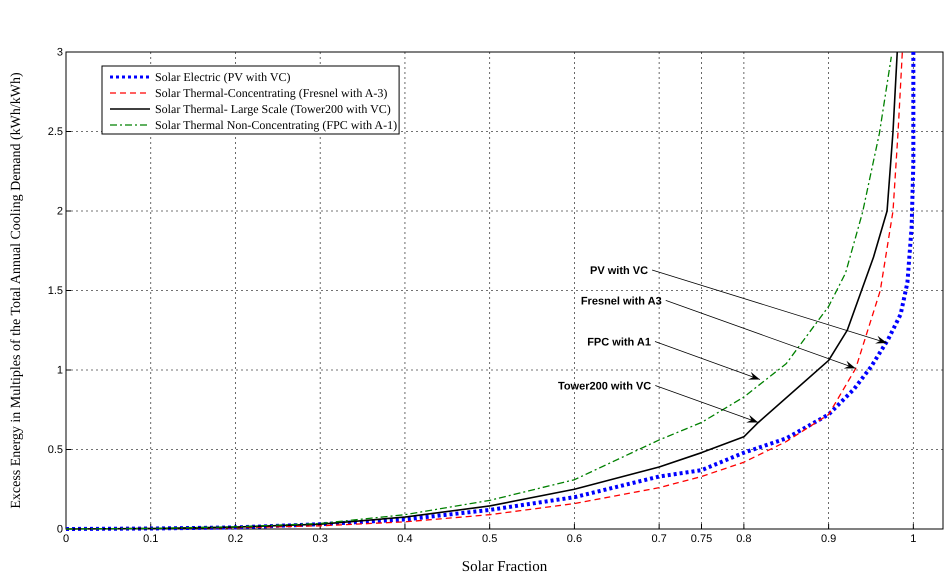 The image size is (948, 583). What do you see at coordinates (55, 450) in the screenshot?
I see `y-tick-label: 0.5` at bounding box center [55, 450].